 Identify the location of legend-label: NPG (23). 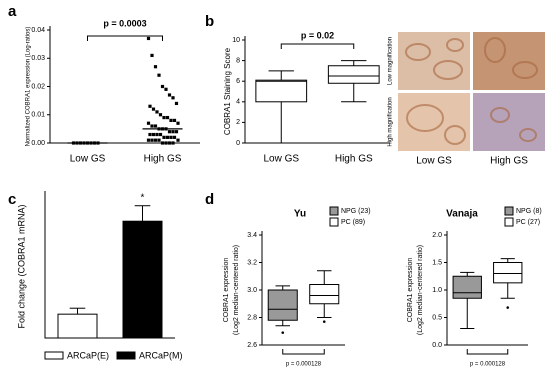
(356, 211).